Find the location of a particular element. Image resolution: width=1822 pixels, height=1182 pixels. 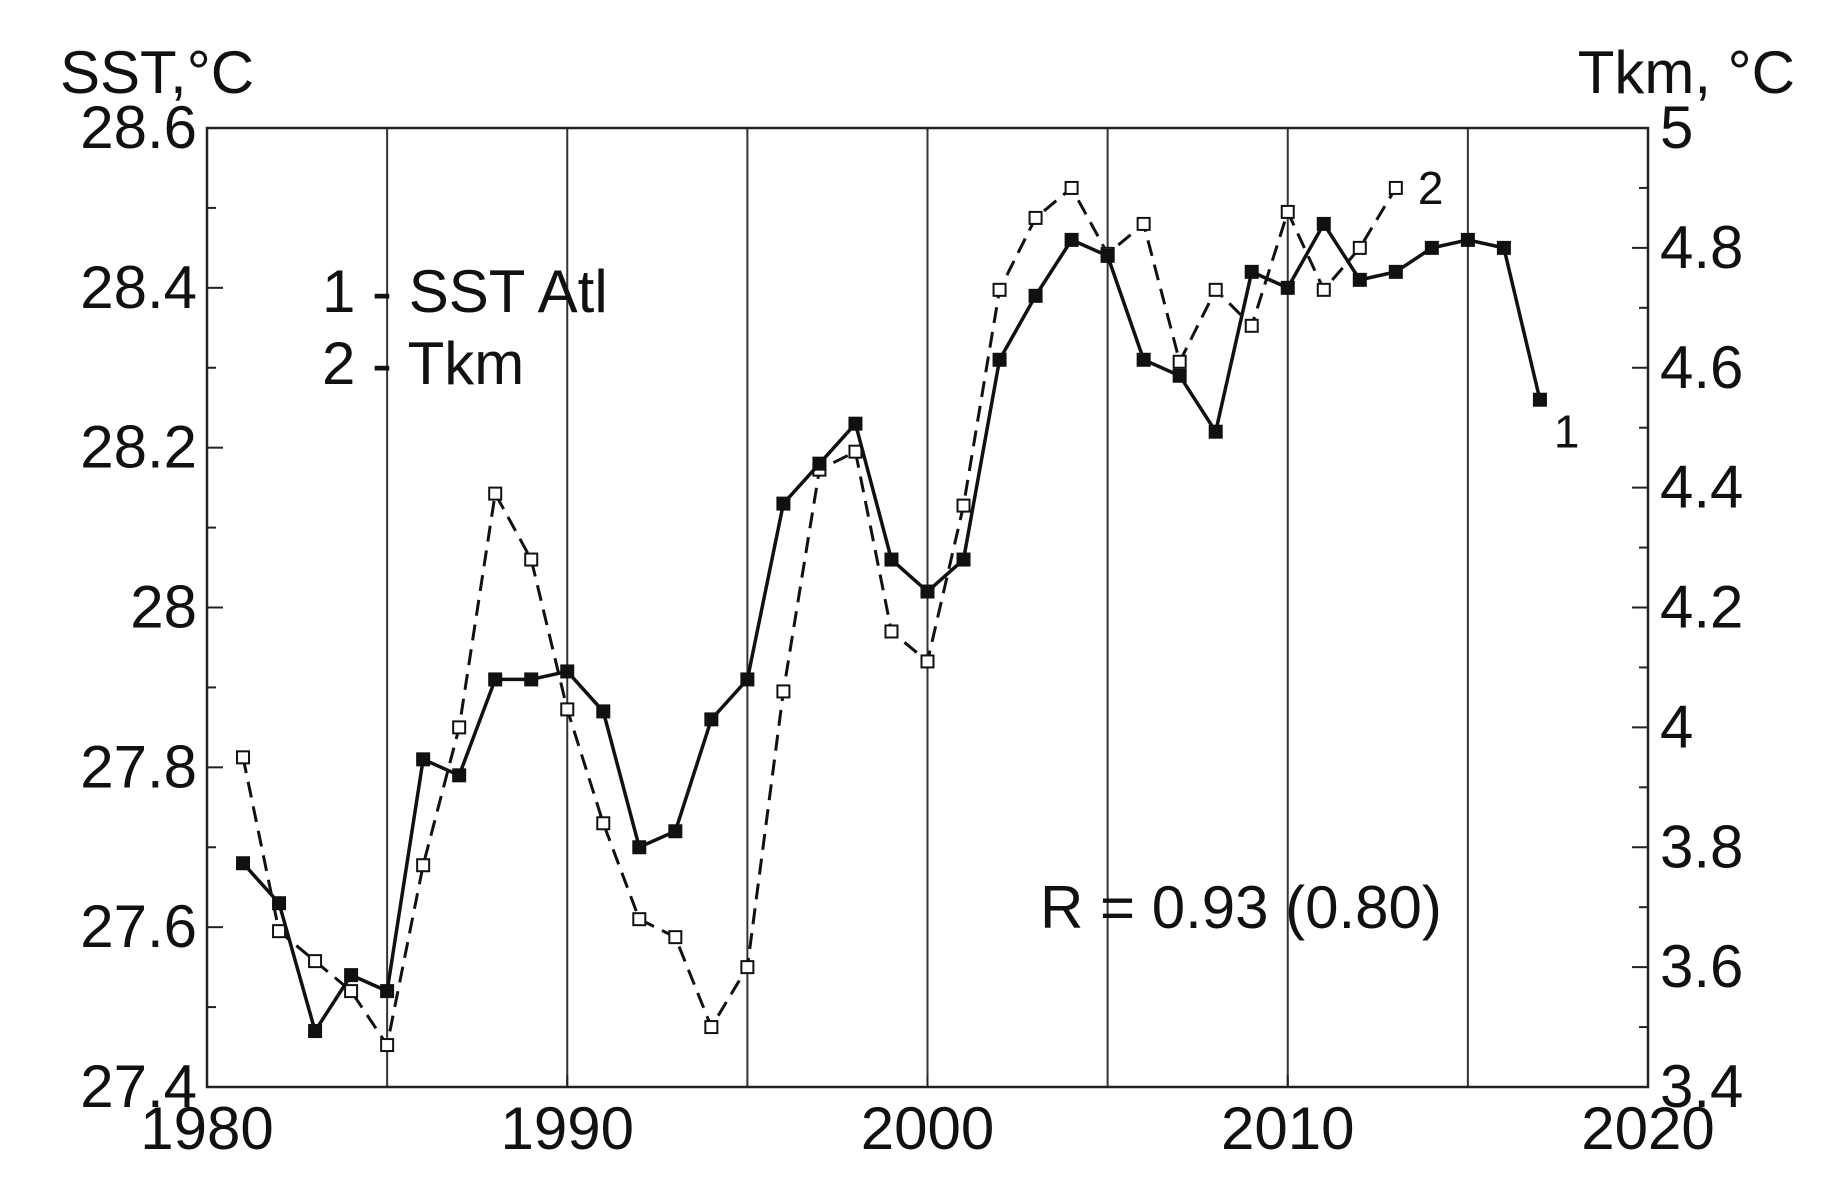

sst-point-2008 is located at coordinates (1215, 431).